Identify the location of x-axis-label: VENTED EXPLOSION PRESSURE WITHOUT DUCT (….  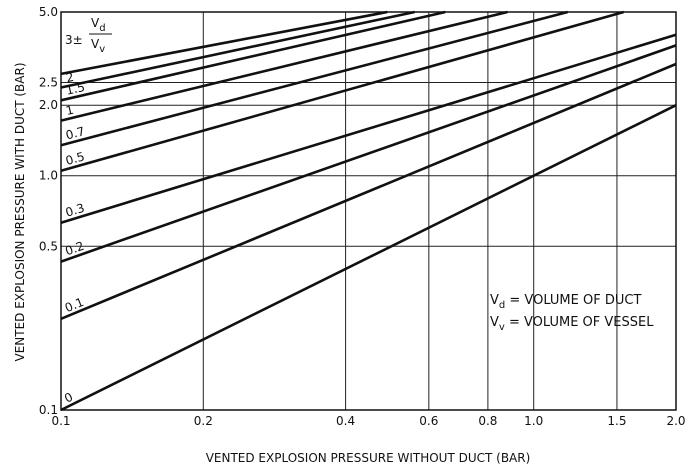
(368, 458).